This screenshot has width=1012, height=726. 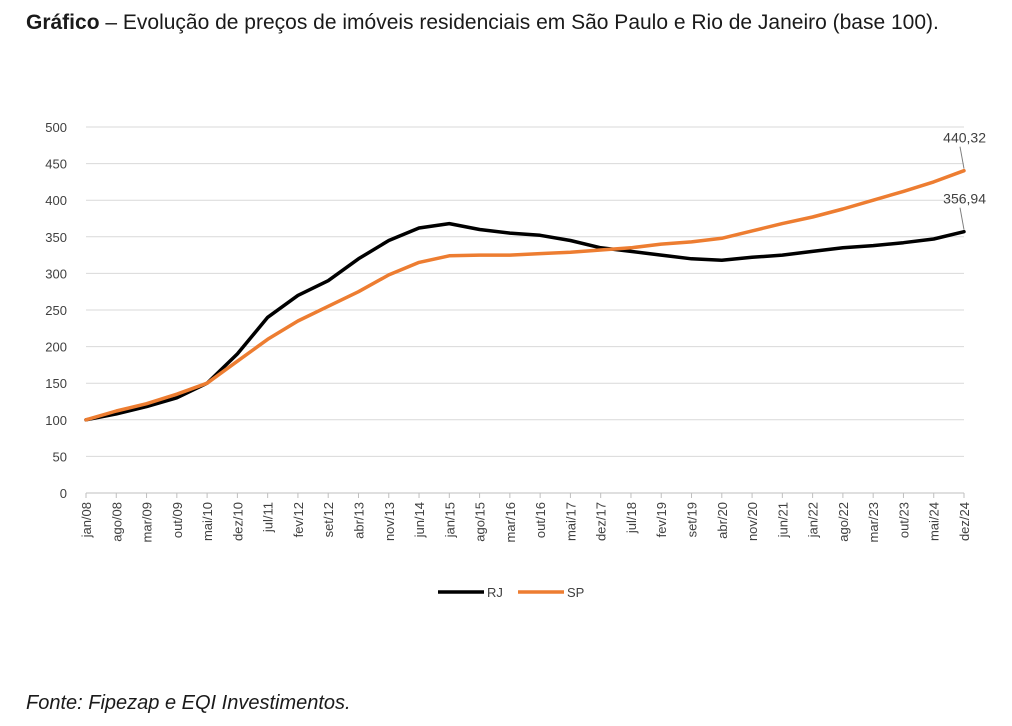 What do you see at coordinates (328, 519) in the screenshot?
I see `x-tick-label: set/12` at bounding box center [328, 519].